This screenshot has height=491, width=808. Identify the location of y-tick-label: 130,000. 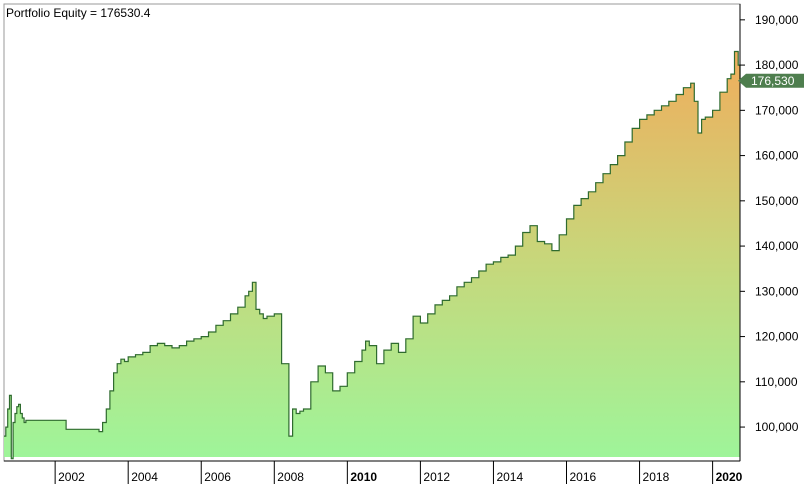
(777, 291).